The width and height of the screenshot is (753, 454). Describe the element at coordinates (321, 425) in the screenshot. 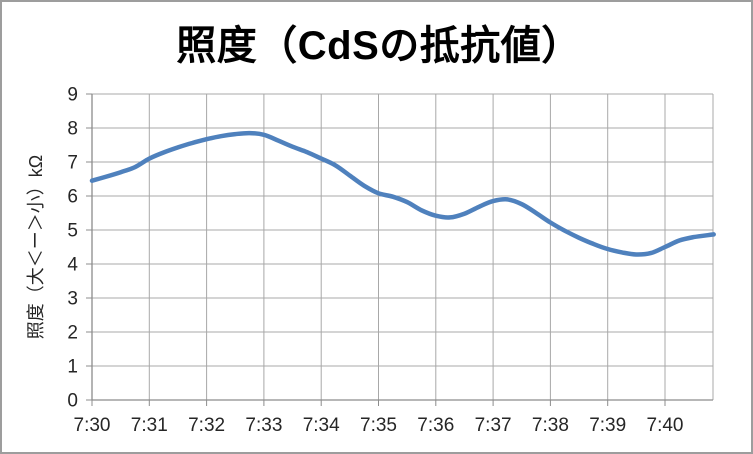

I see `x-tick-label: 7:34` at that location.